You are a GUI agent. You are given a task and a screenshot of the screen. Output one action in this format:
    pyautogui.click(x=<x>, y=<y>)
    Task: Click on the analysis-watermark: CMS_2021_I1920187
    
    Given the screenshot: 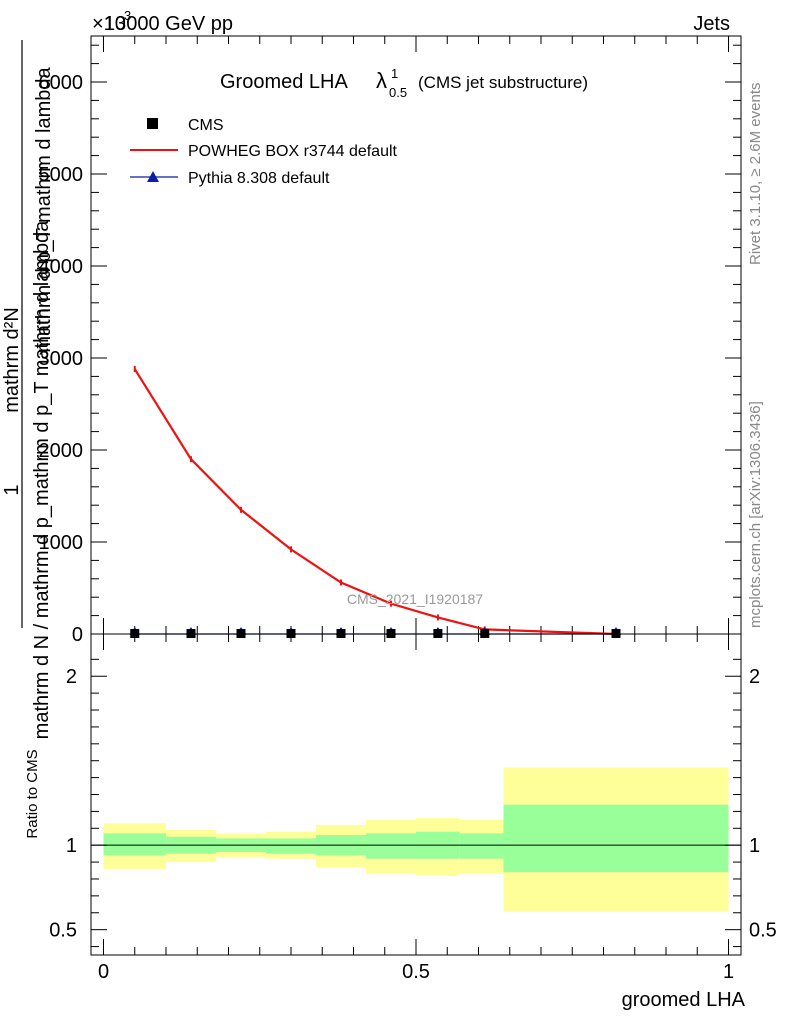 What is the action you would take?
    pyautogui.click(x=415, y=599)
    